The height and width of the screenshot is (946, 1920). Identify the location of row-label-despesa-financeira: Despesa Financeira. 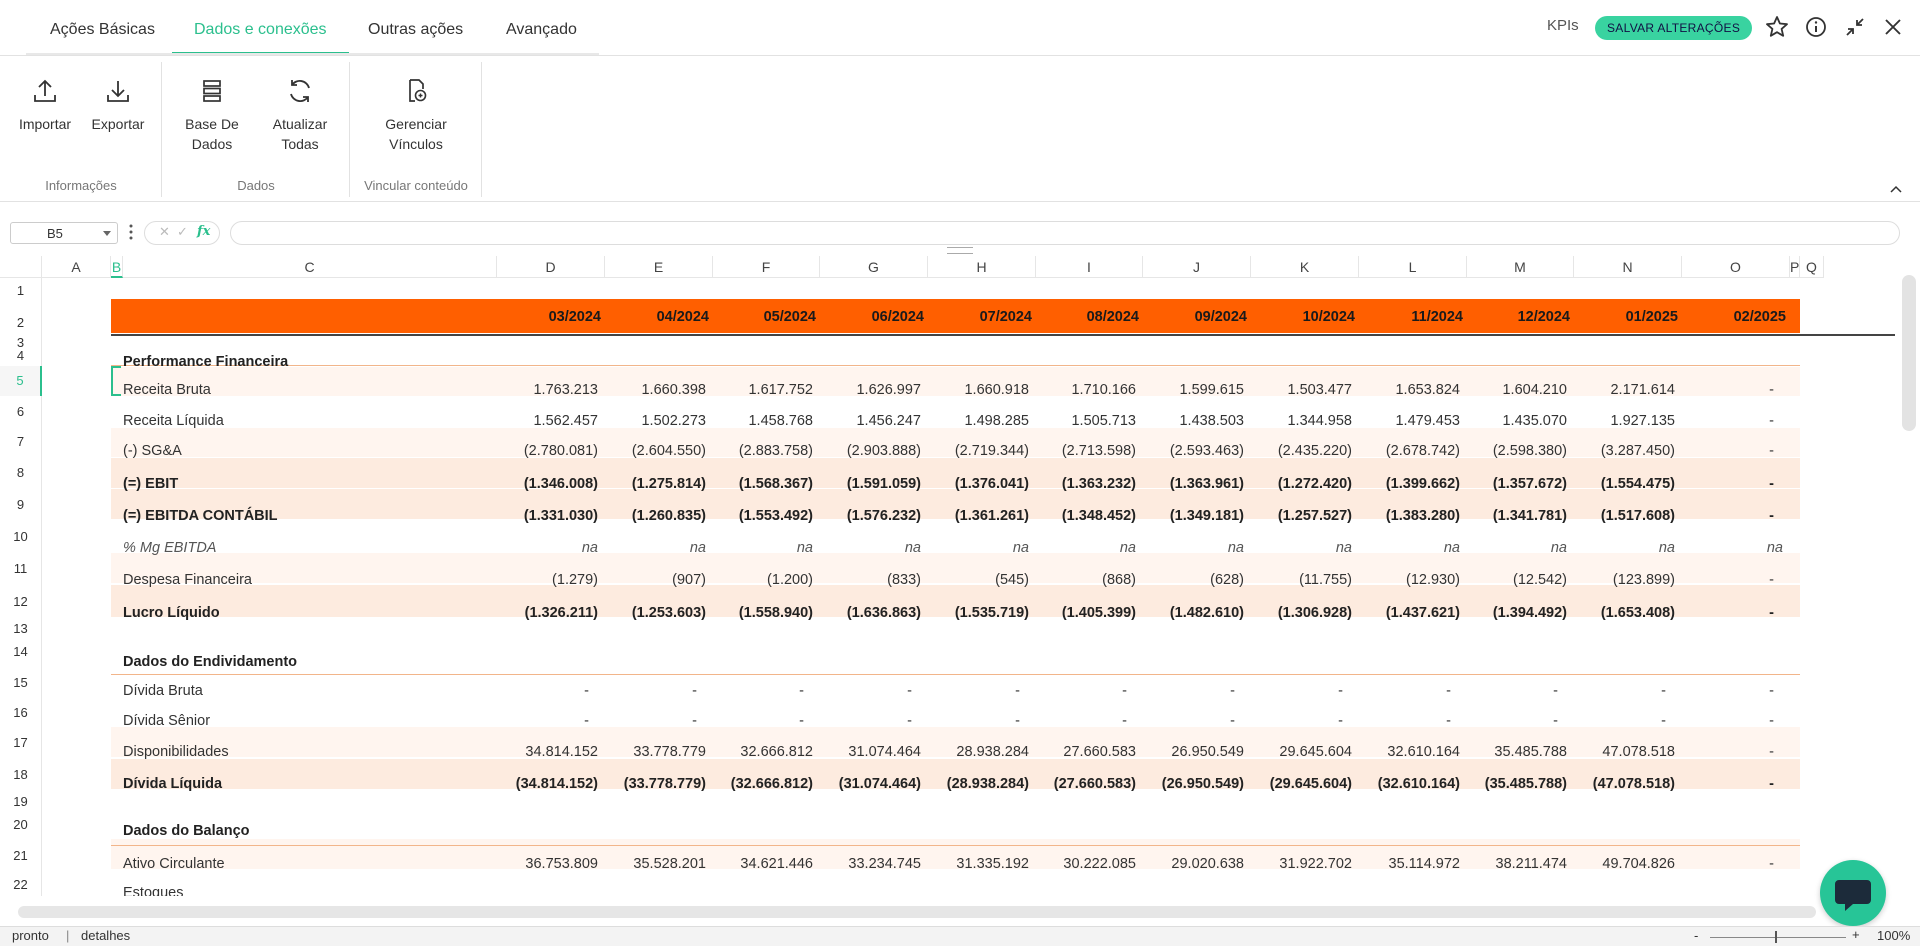
(187, 580).